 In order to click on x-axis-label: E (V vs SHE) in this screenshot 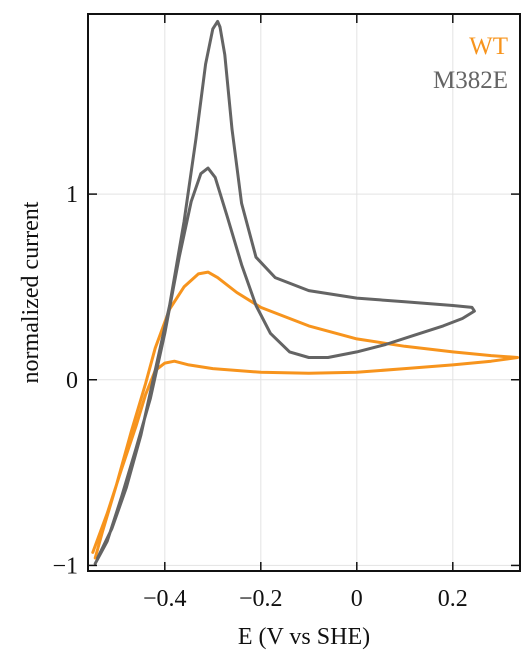, I will do `click(304, 637)`.